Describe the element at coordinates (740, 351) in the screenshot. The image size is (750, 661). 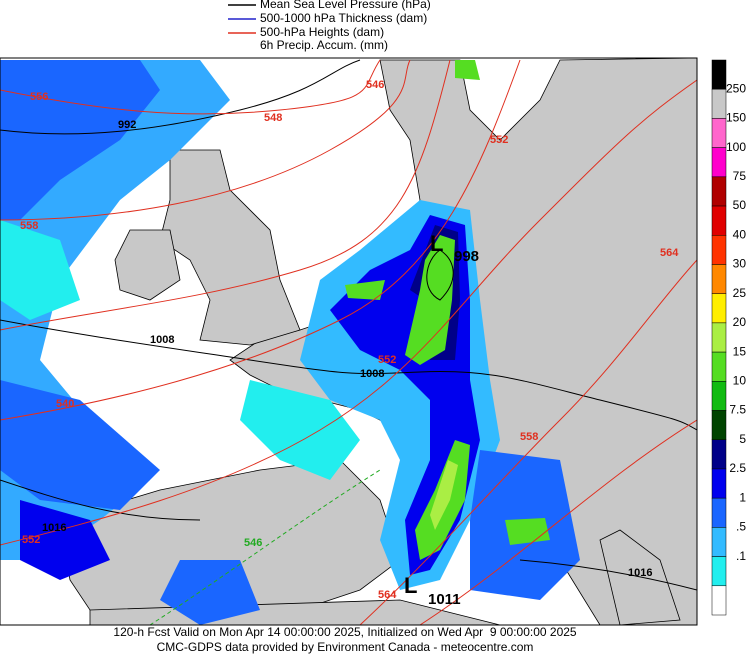
I see `colorbar-label: 15` at that location.